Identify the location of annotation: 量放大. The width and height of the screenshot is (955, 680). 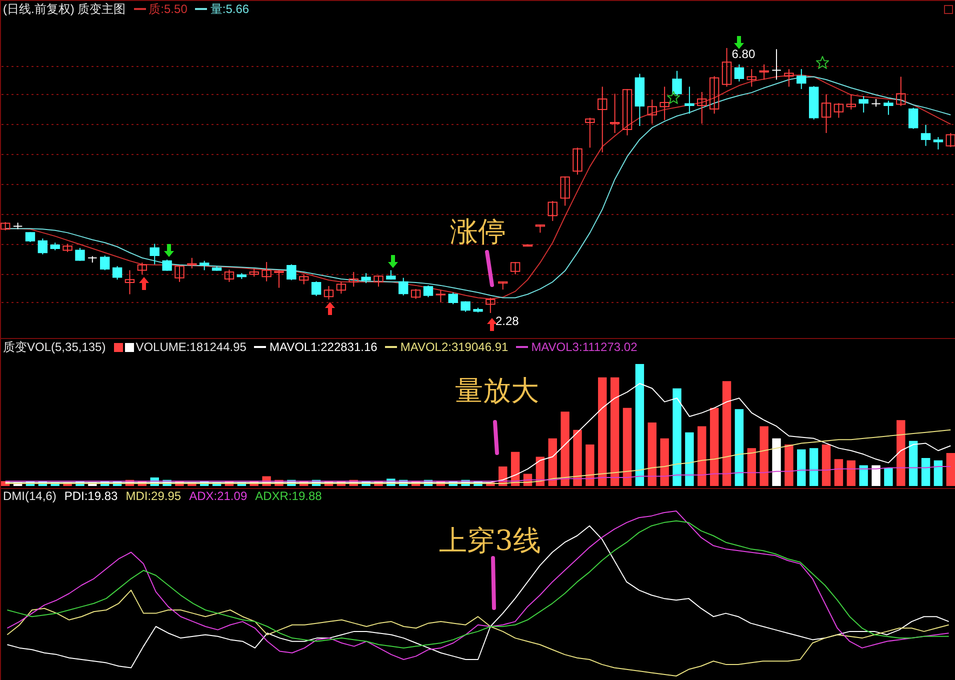
(497, 391).